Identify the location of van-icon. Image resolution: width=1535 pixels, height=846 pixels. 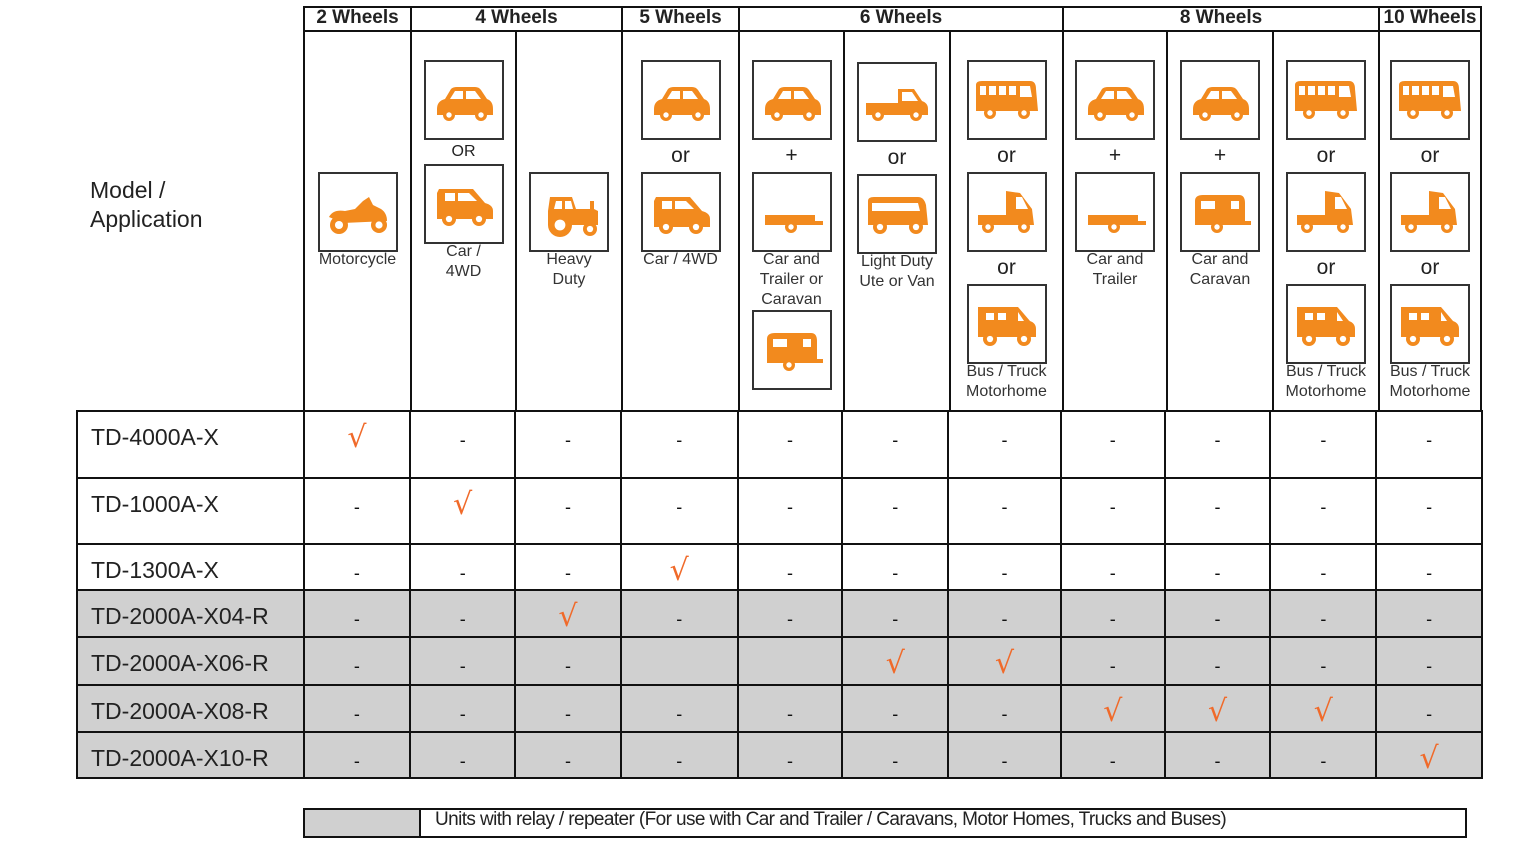
(897, 214).